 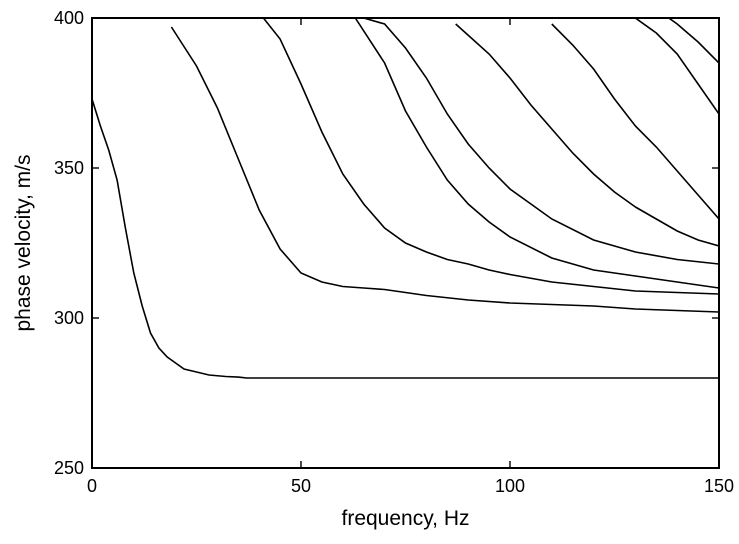 I want to click on y-tick-label: 350, so click(x=69, y=168).